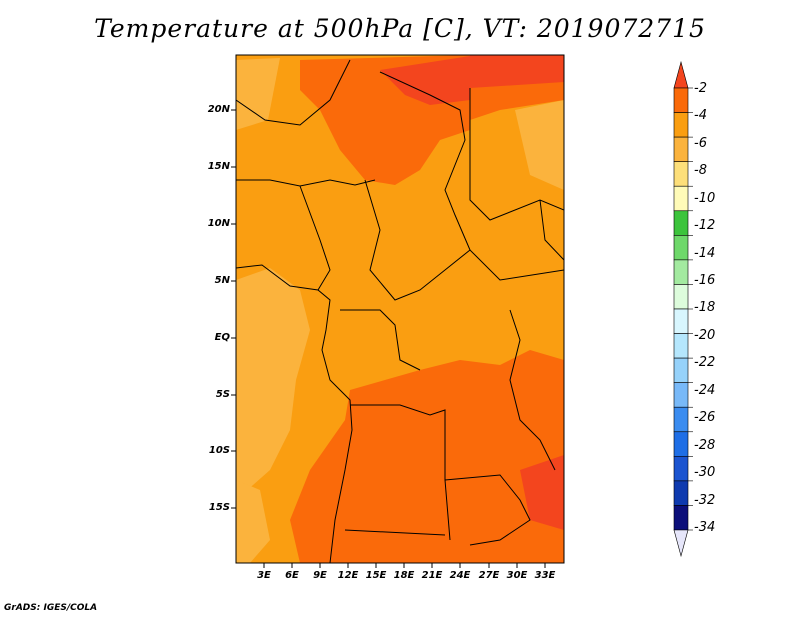  Describe the element at coordinates (705, 527) in the screenshot. I see `colorbar-label-16: -34` at that location.